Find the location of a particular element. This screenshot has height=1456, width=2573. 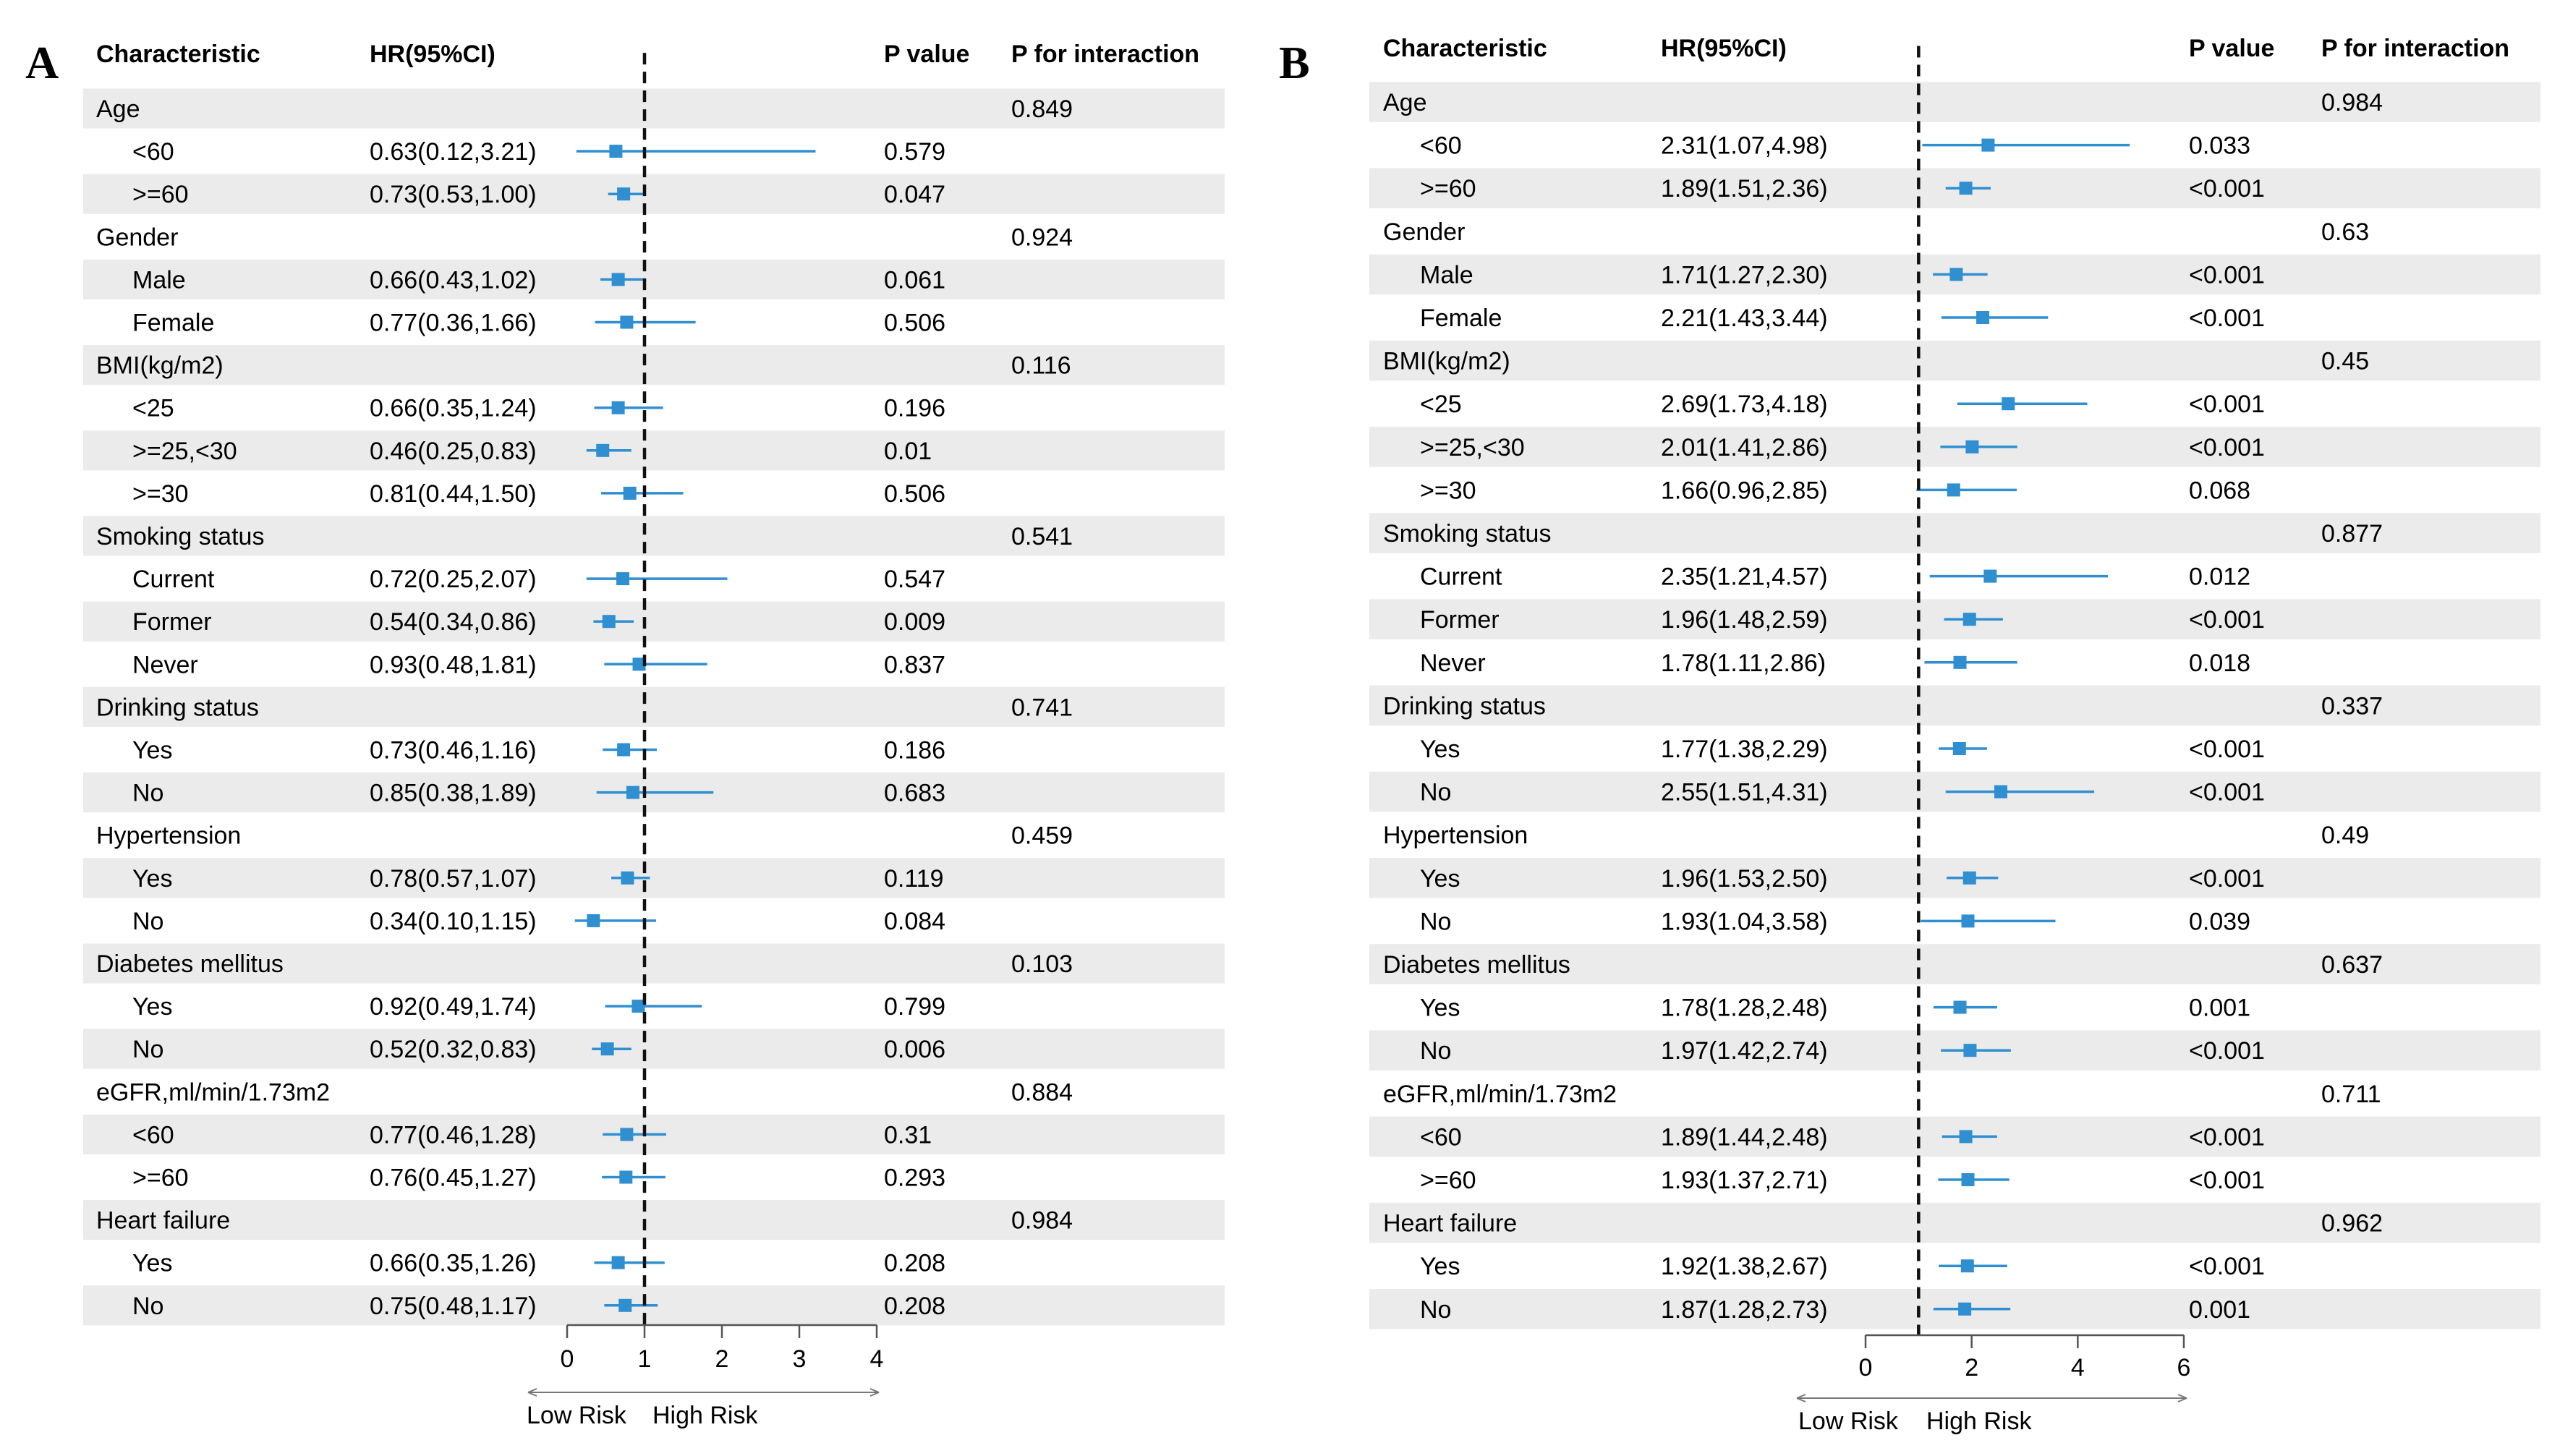

subgroup-row: <60 0.77(0.46,1.28) 0.31 is located at coordinates (532, 1135).